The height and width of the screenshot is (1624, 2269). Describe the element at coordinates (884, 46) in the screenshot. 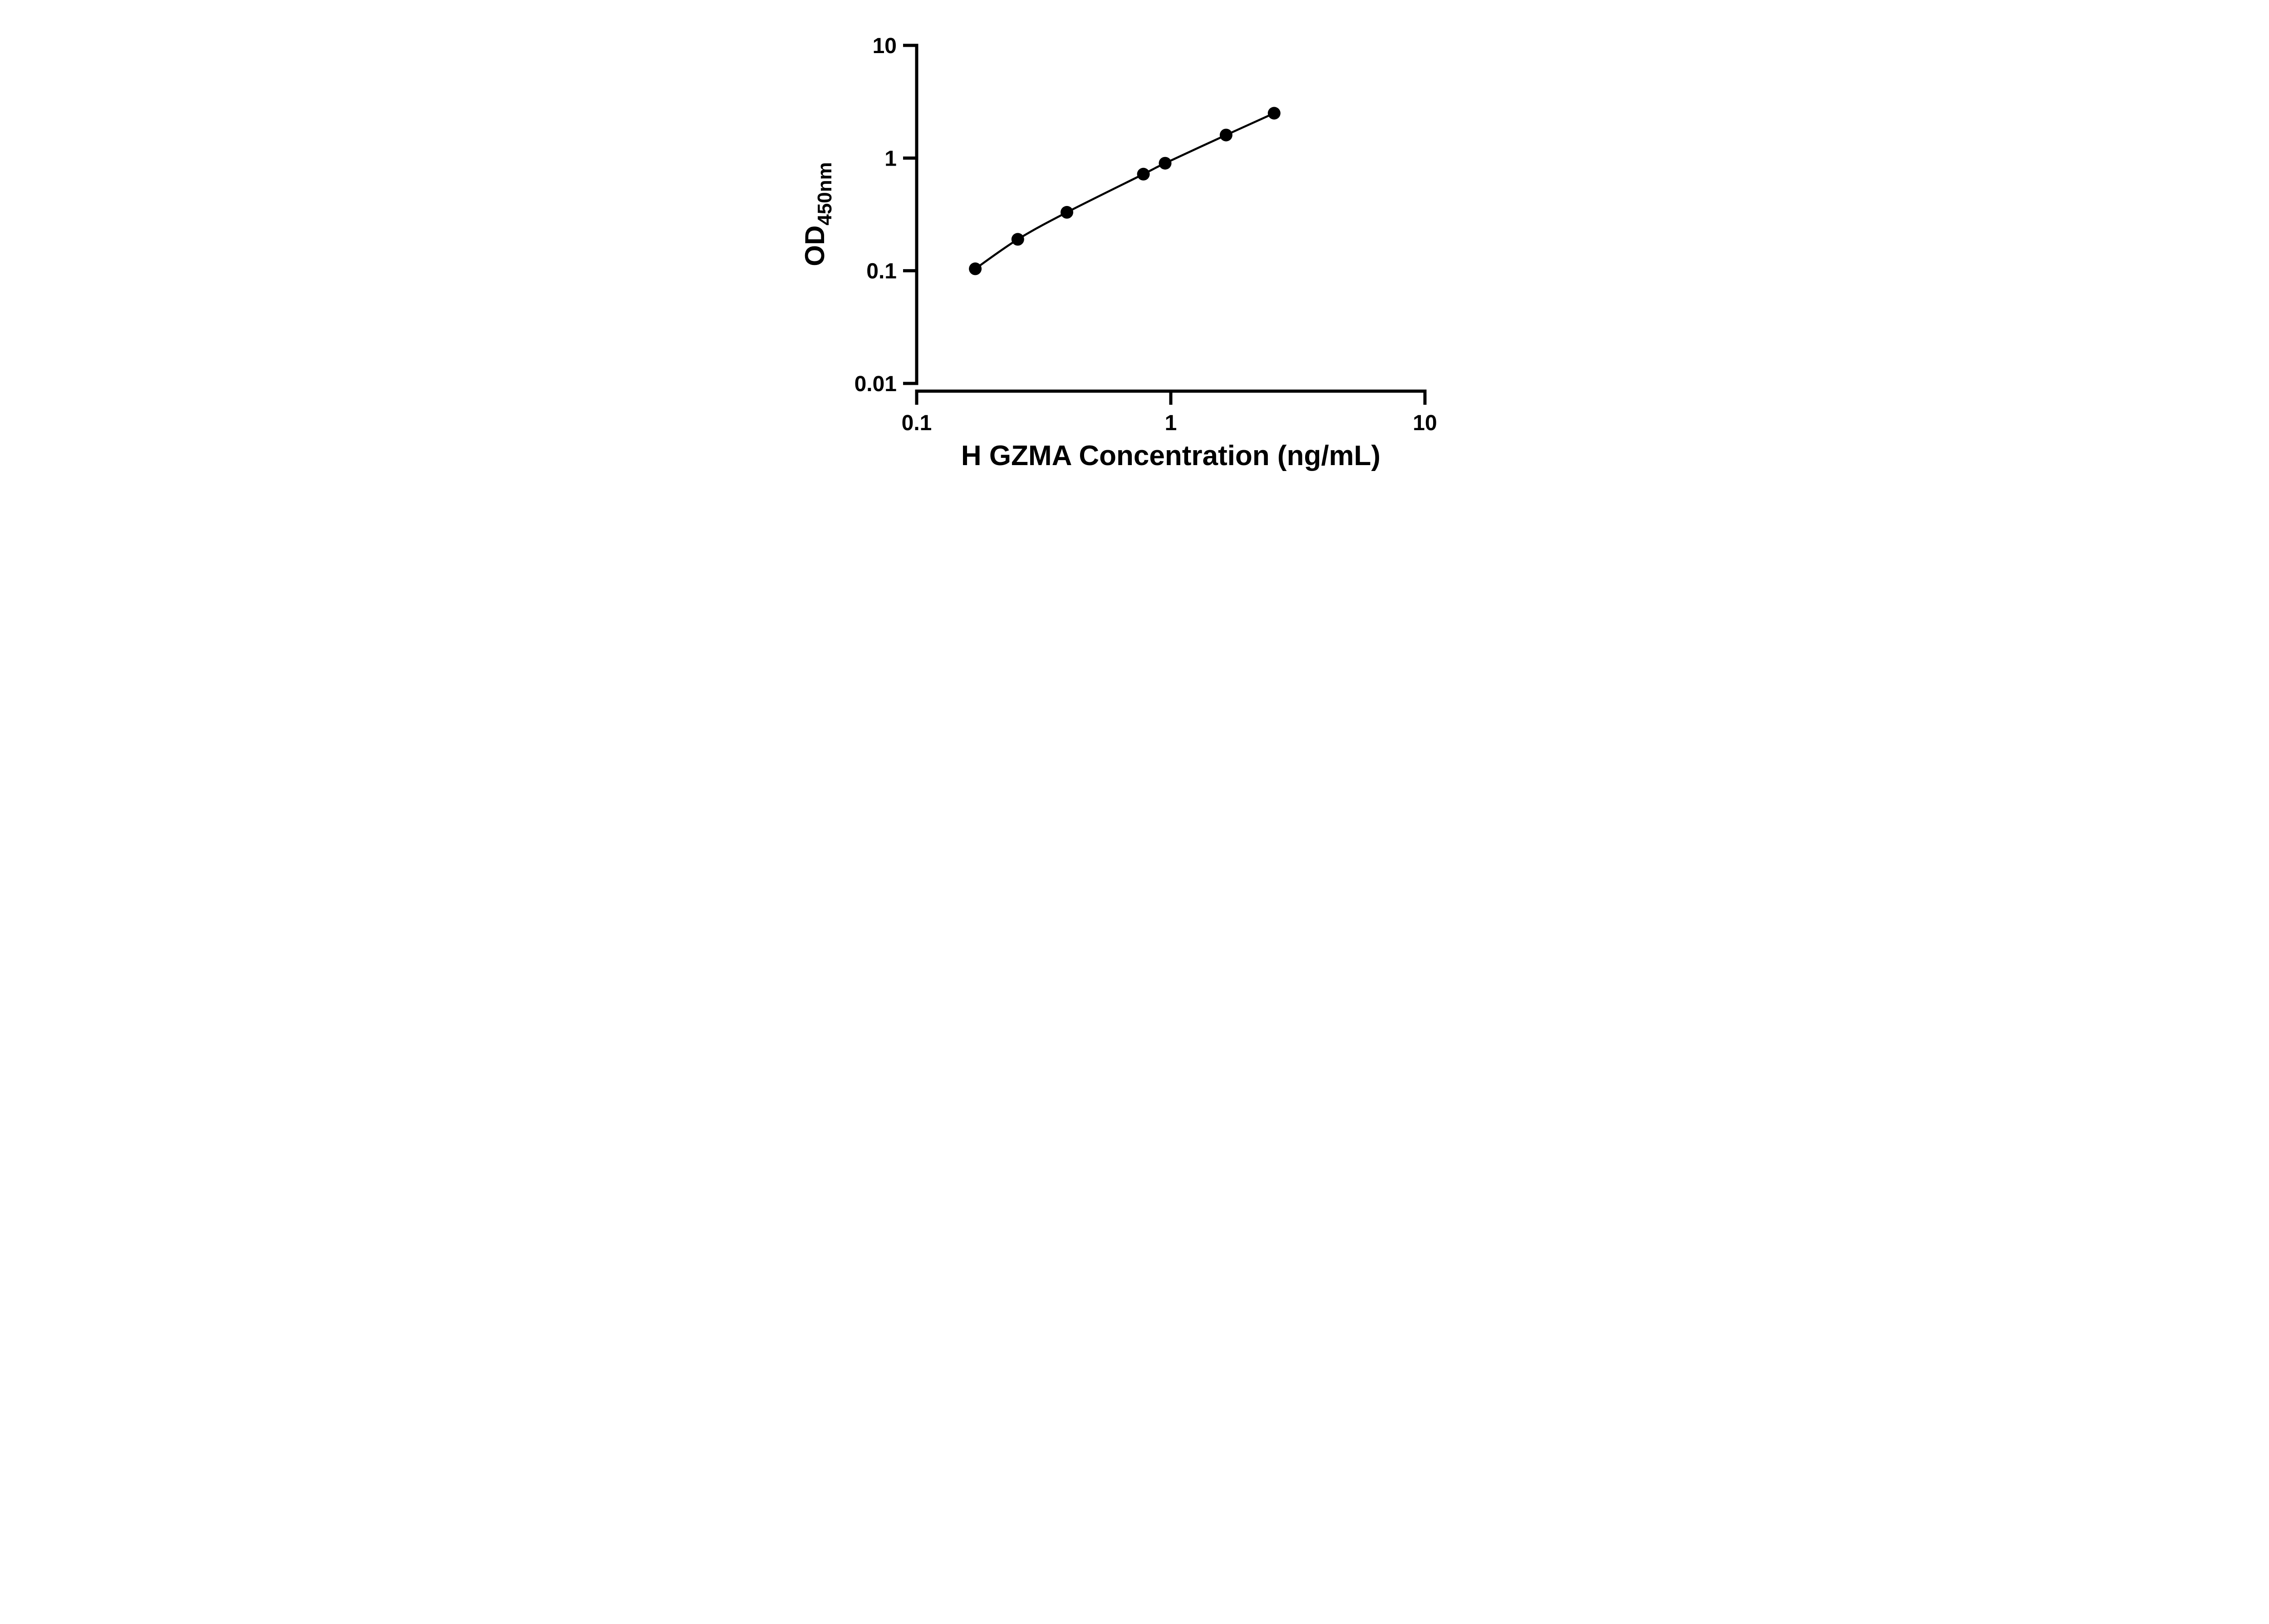

I see `y-tick-label: 10` at that location.